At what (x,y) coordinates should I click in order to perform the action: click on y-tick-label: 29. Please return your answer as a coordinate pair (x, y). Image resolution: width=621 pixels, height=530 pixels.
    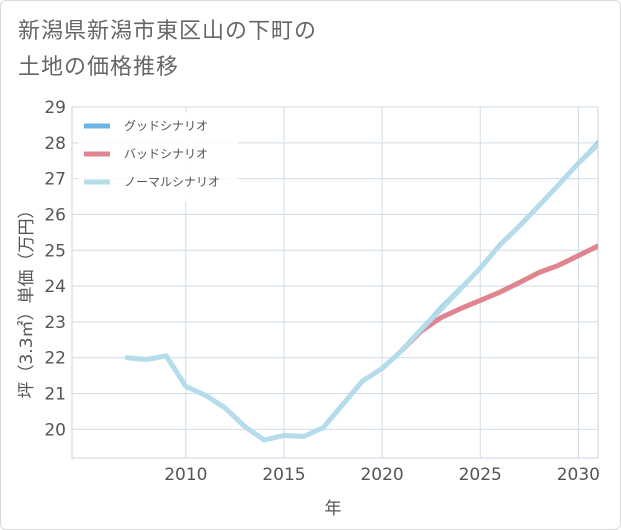
    Looking at the image, I should click on (55, 108).